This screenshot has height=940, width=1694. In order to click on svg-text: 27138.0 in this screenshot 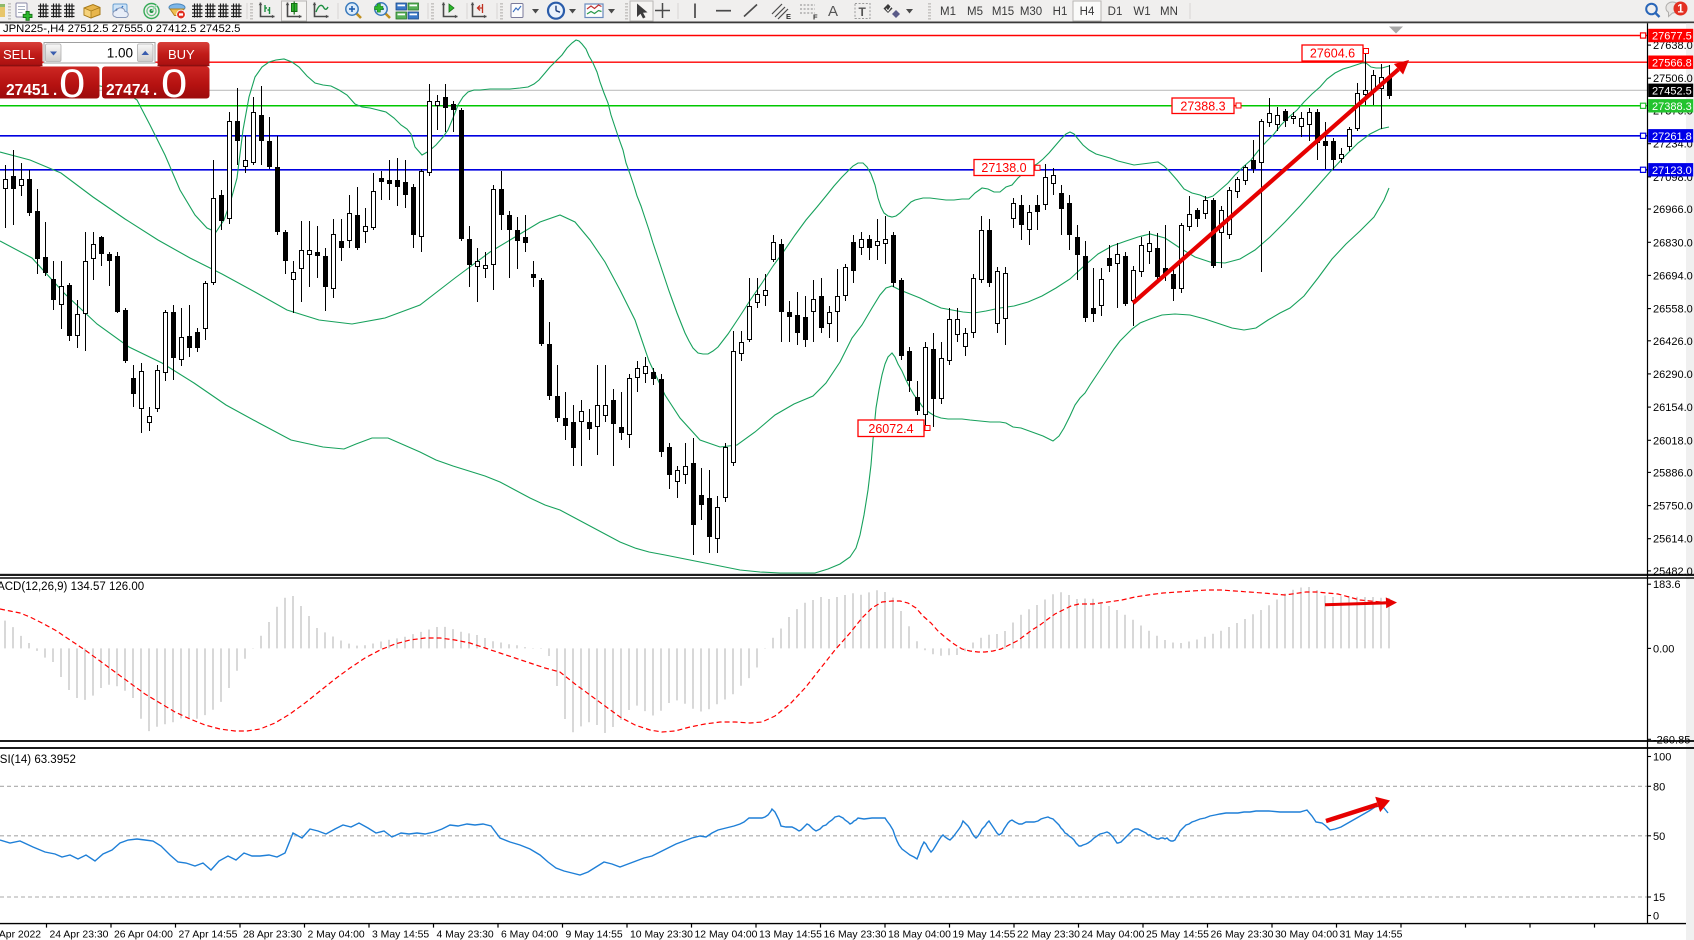, I will do `click(1003, 168)`.